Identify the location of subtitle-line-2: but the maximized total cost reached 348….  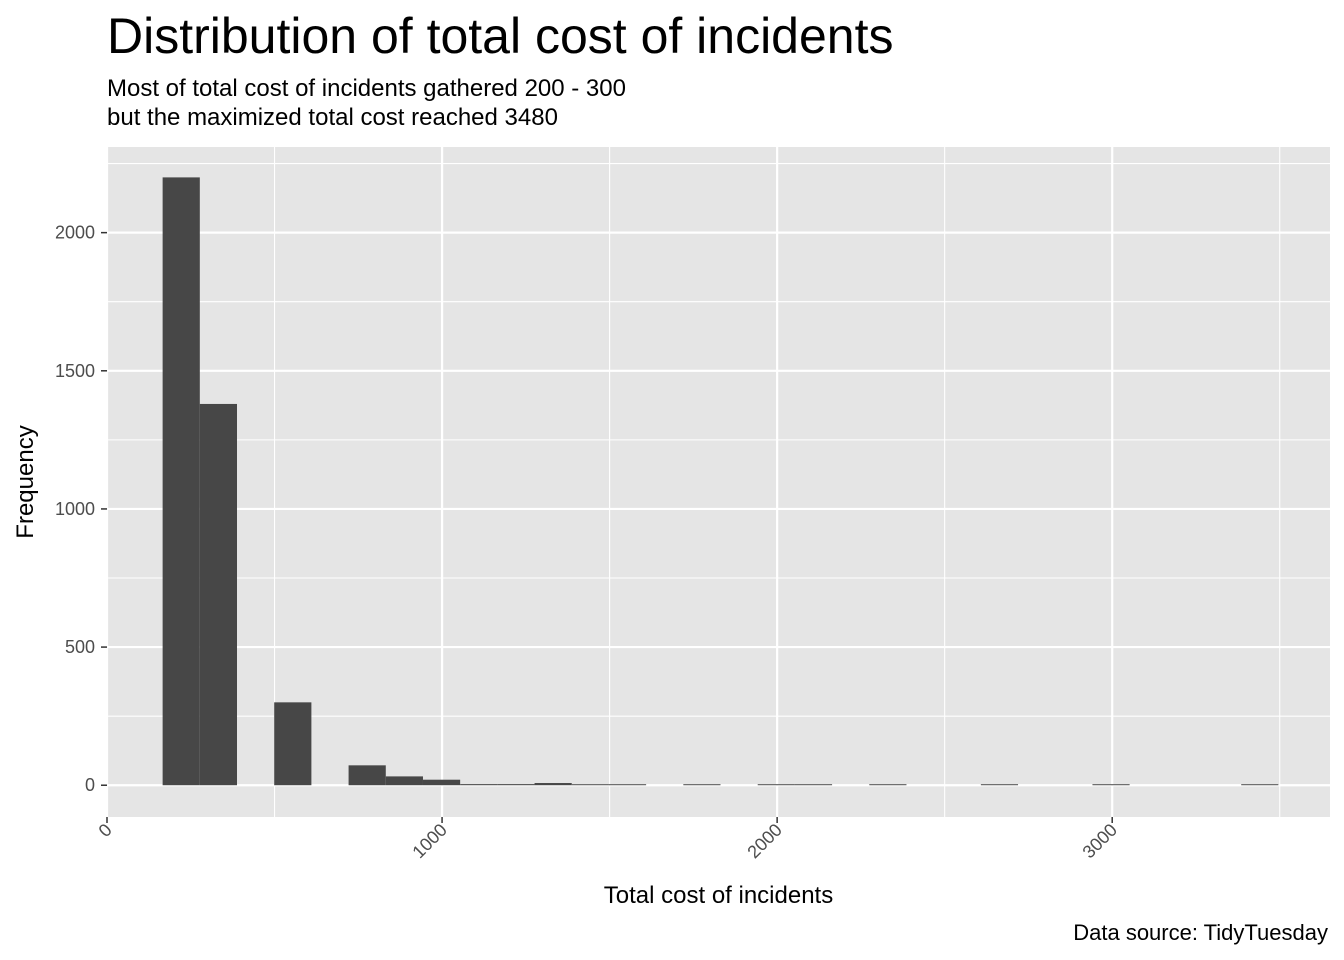
(332, 117).